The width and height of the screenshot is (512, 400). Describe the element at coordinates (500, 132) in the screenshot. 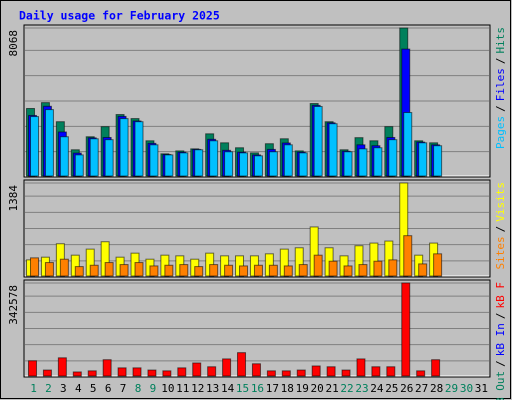

I see `legend-entry: Pages` at that location.